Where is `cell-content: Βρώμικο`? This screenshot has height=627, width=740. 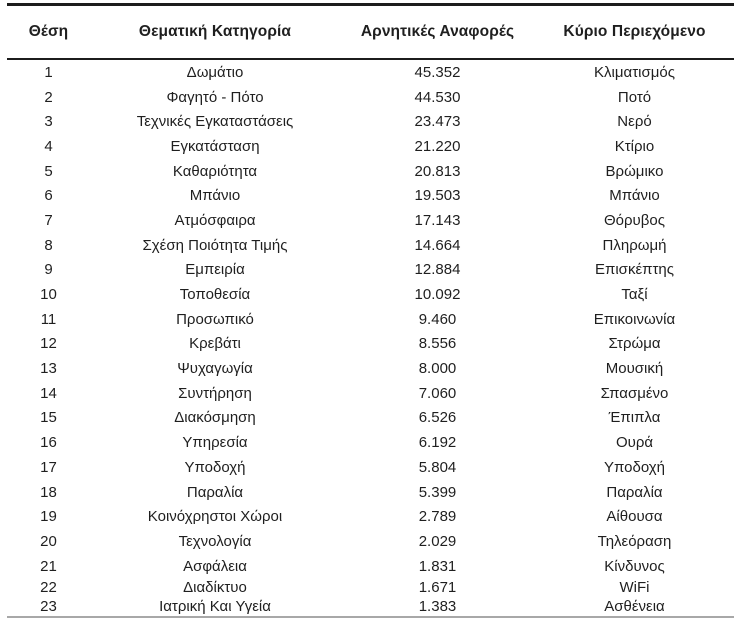 cell-content: Βρώμικο is located at coordinates (634, 171).